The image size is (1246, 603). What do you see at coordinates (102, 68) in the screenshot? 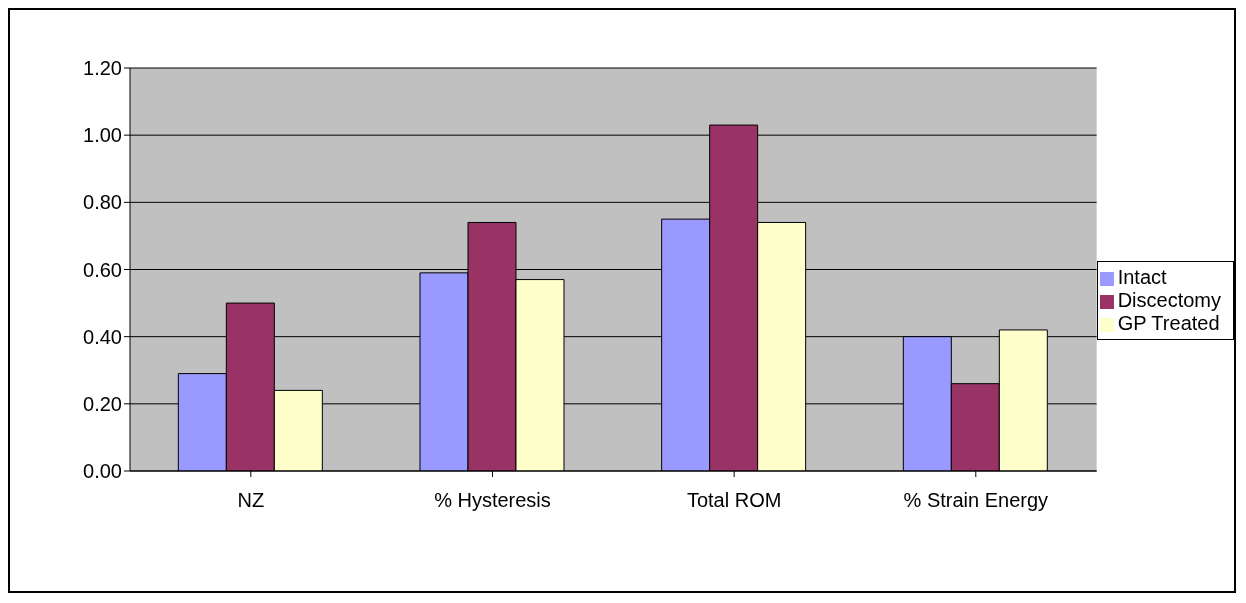
I see `y-tick-label: 1.20` at bounding box center [102, 68].